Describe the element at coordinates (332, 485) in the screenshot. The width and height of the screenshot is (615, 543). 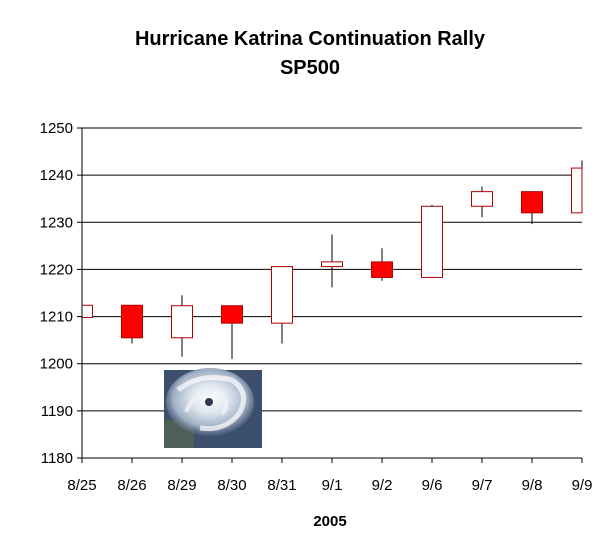
I see `x-tick-label: 9/1` at that location.